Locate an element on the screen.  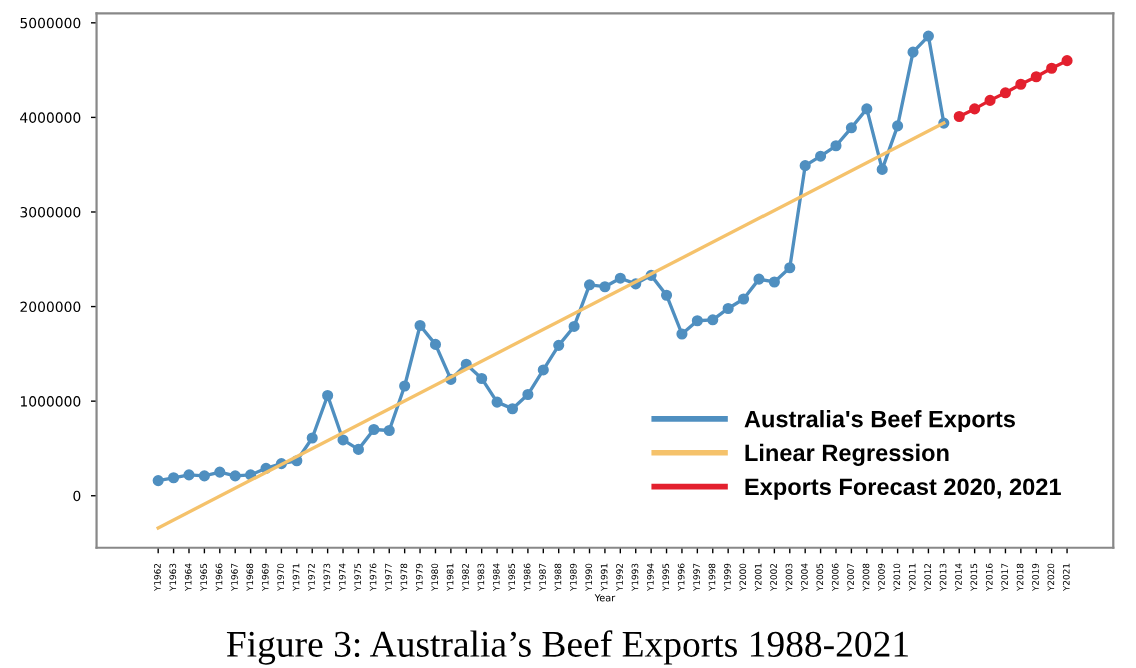
caption: Figure 3: Australia’s Beef Exports 1988-2021 is located at coordinates (567, 647).